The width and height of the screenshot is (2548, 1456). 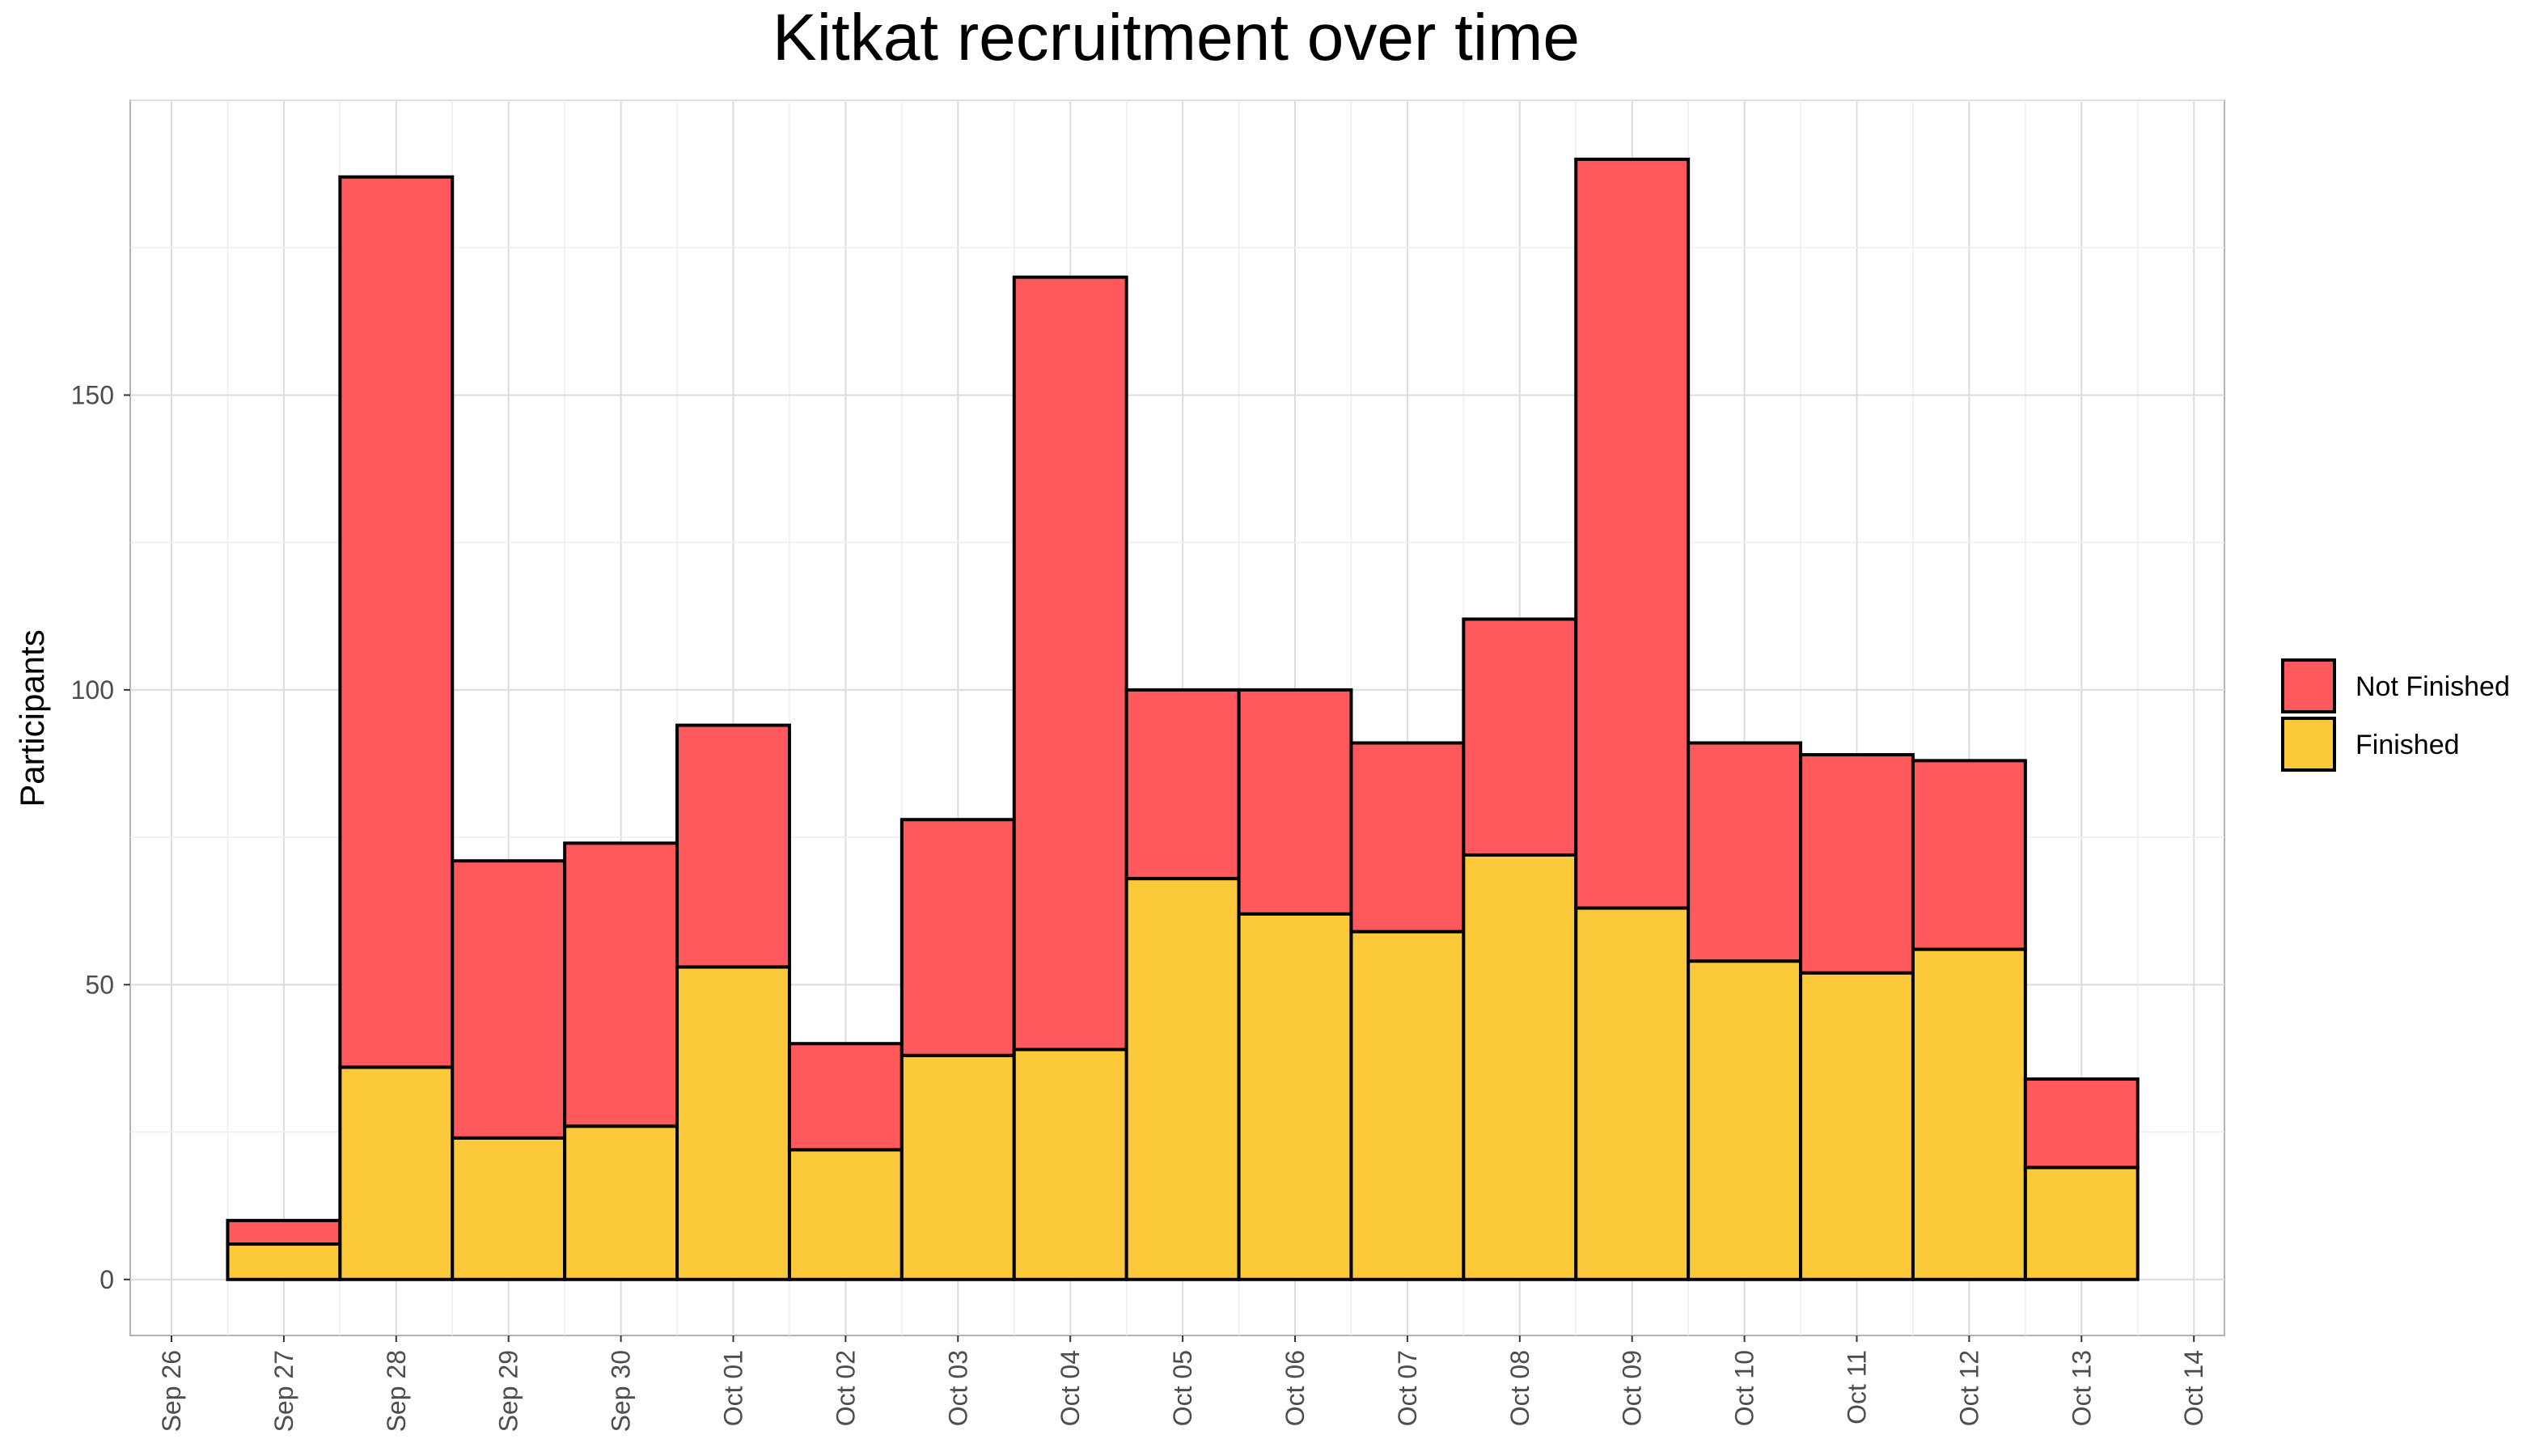 I want to click on y-axis-ticks: 0 50 100 150, so click(x=100, y=837).